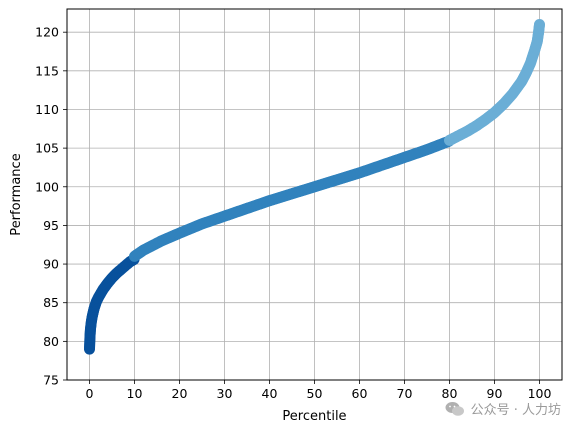 The height and width of the screenshot is (432, 571). I want to click on x-tick-label: 20, so click(180, 393).